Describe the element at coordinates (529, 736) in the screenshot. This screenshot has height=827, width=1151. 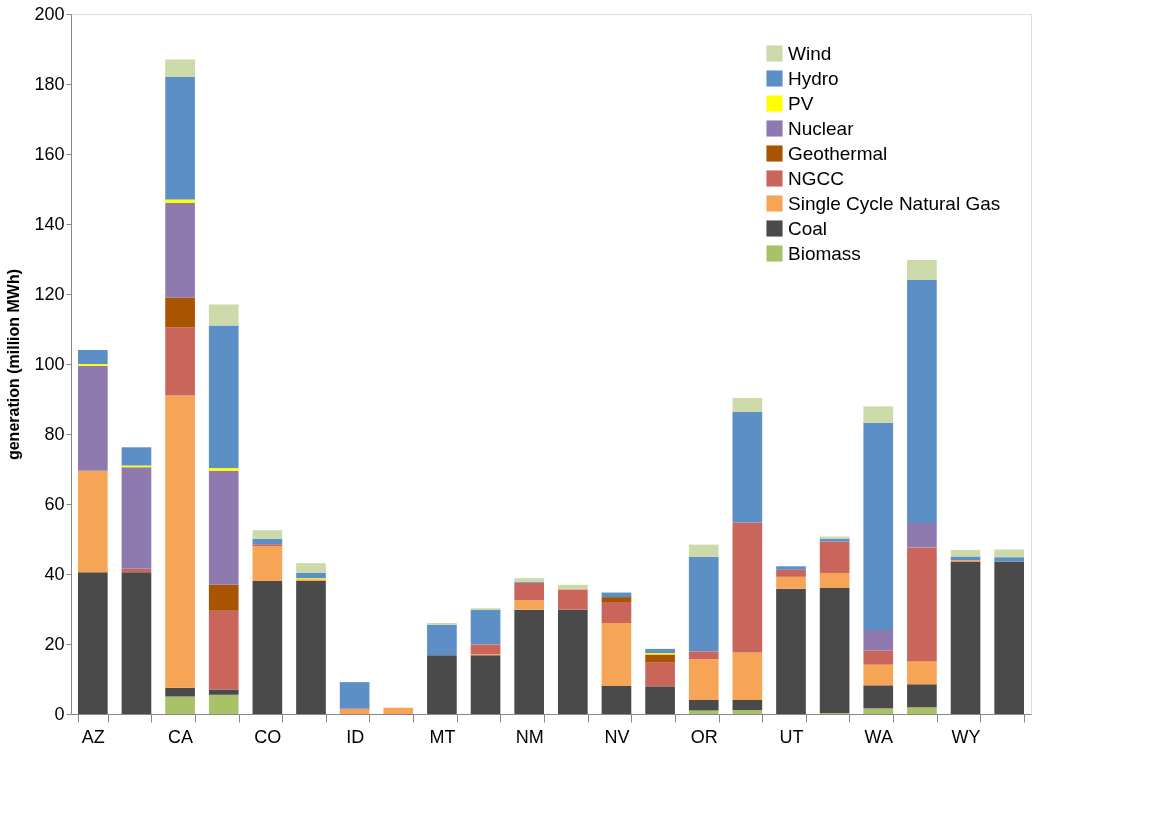
I see `x-tick-label: NM` at that location.